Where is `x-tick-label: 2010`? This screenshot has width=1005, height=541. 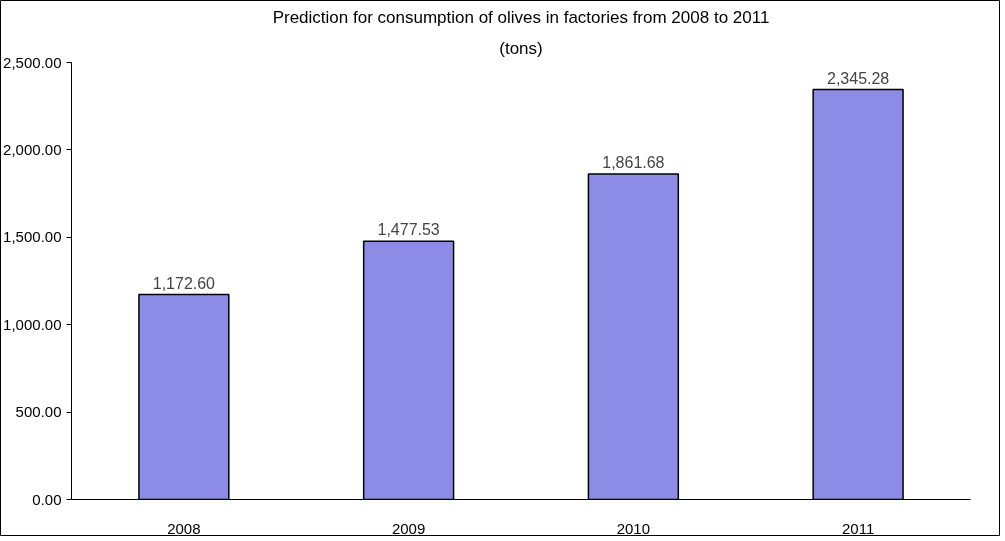
x-tick-label: 2010 is located at coordinates (633, 528).